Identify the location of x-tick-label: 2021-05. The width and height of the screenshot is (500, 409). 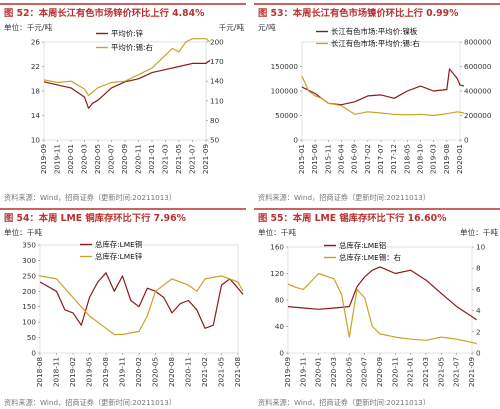
(178, 159).